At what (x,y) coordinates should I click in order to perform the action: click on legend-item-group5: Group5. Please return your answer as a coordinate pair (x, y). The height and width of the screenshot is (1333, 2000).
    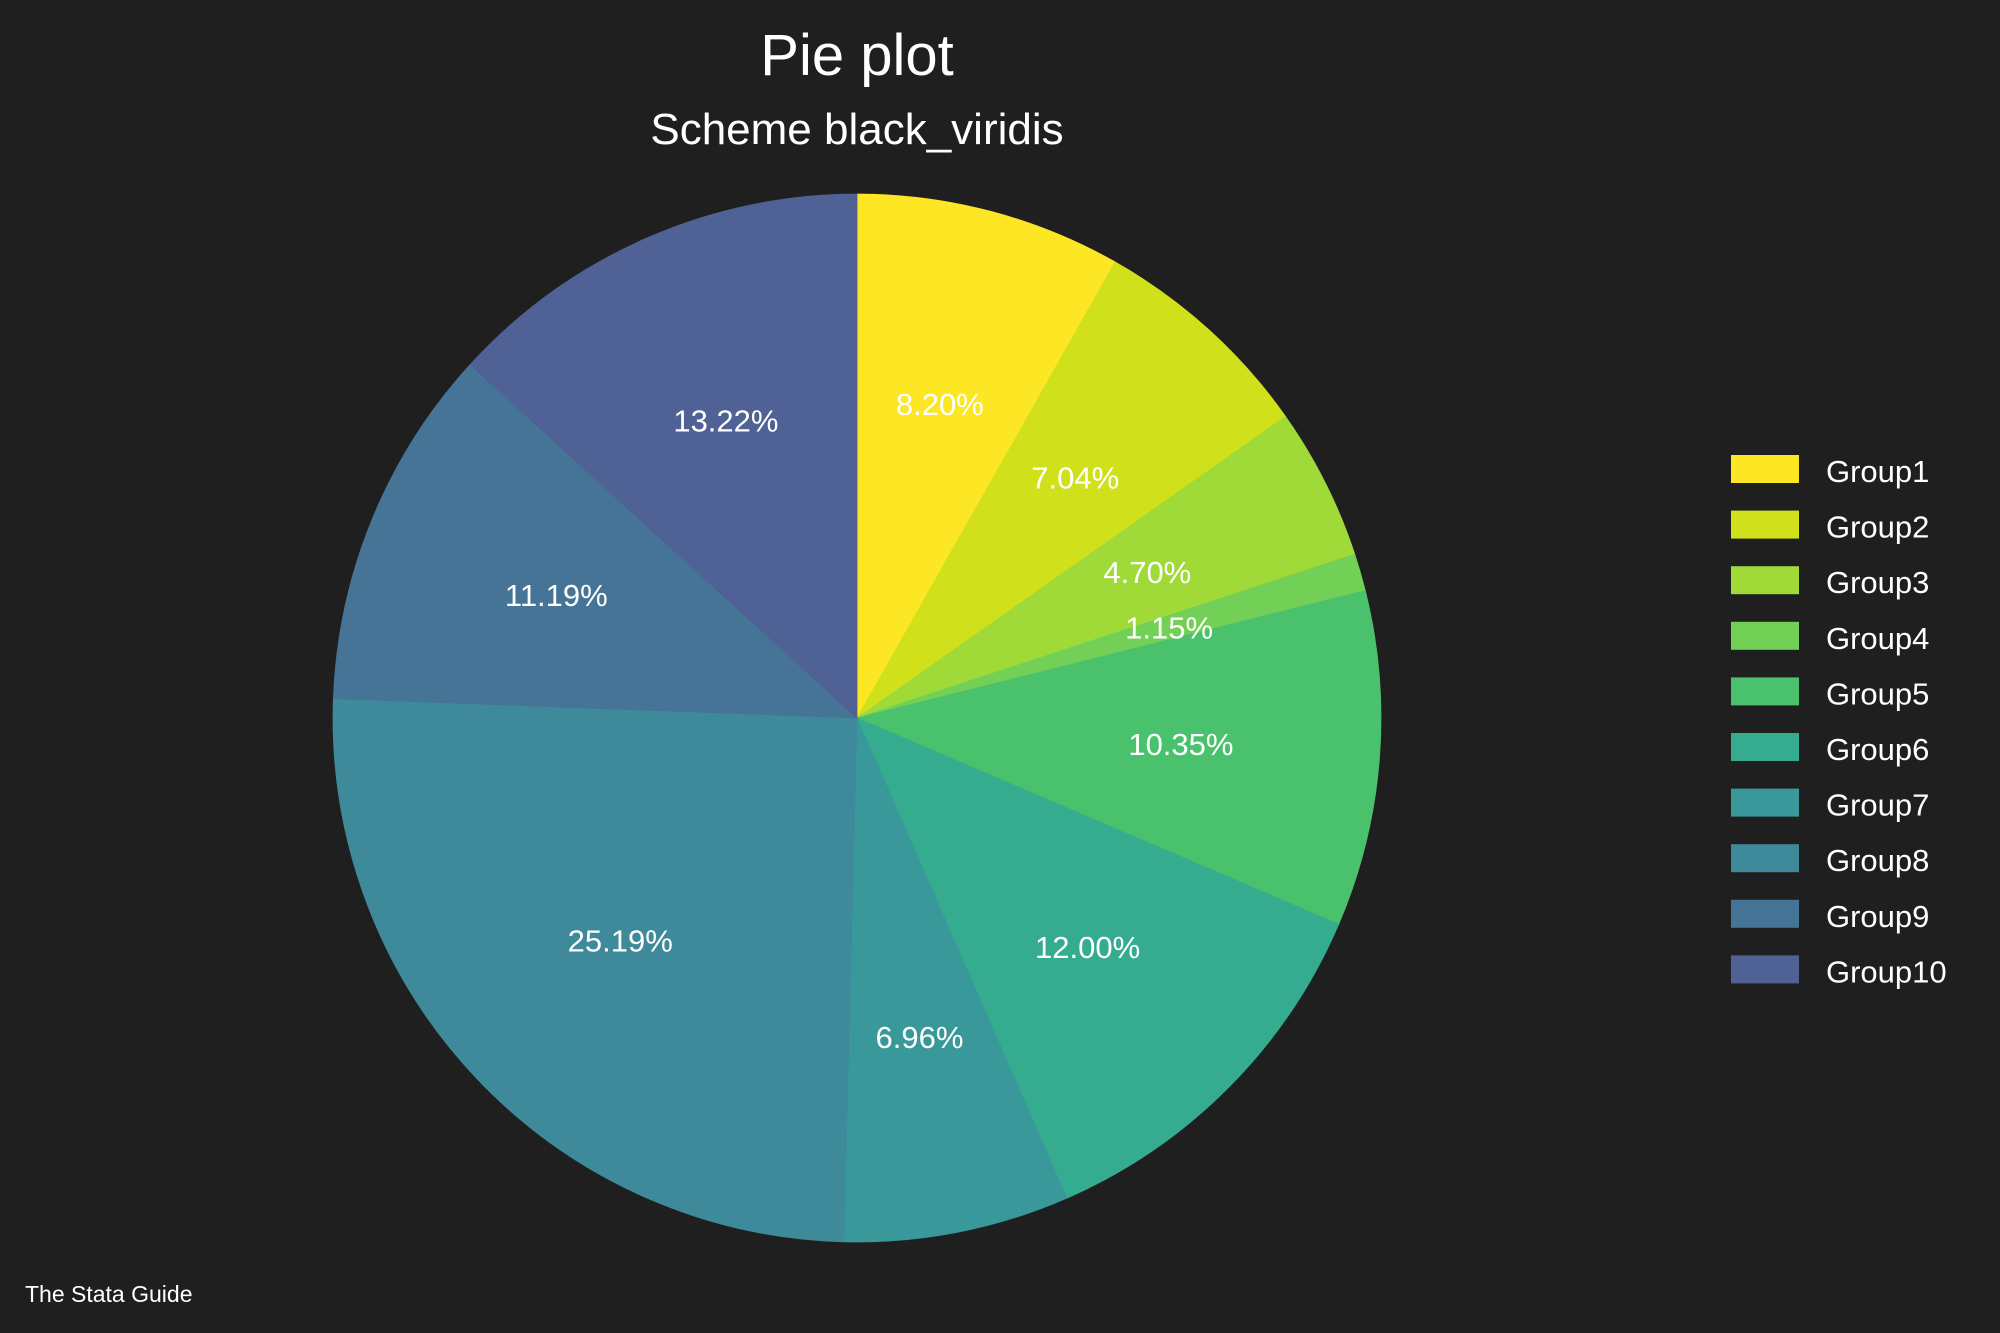
    Looking at the image, I should click on (1830, 693).